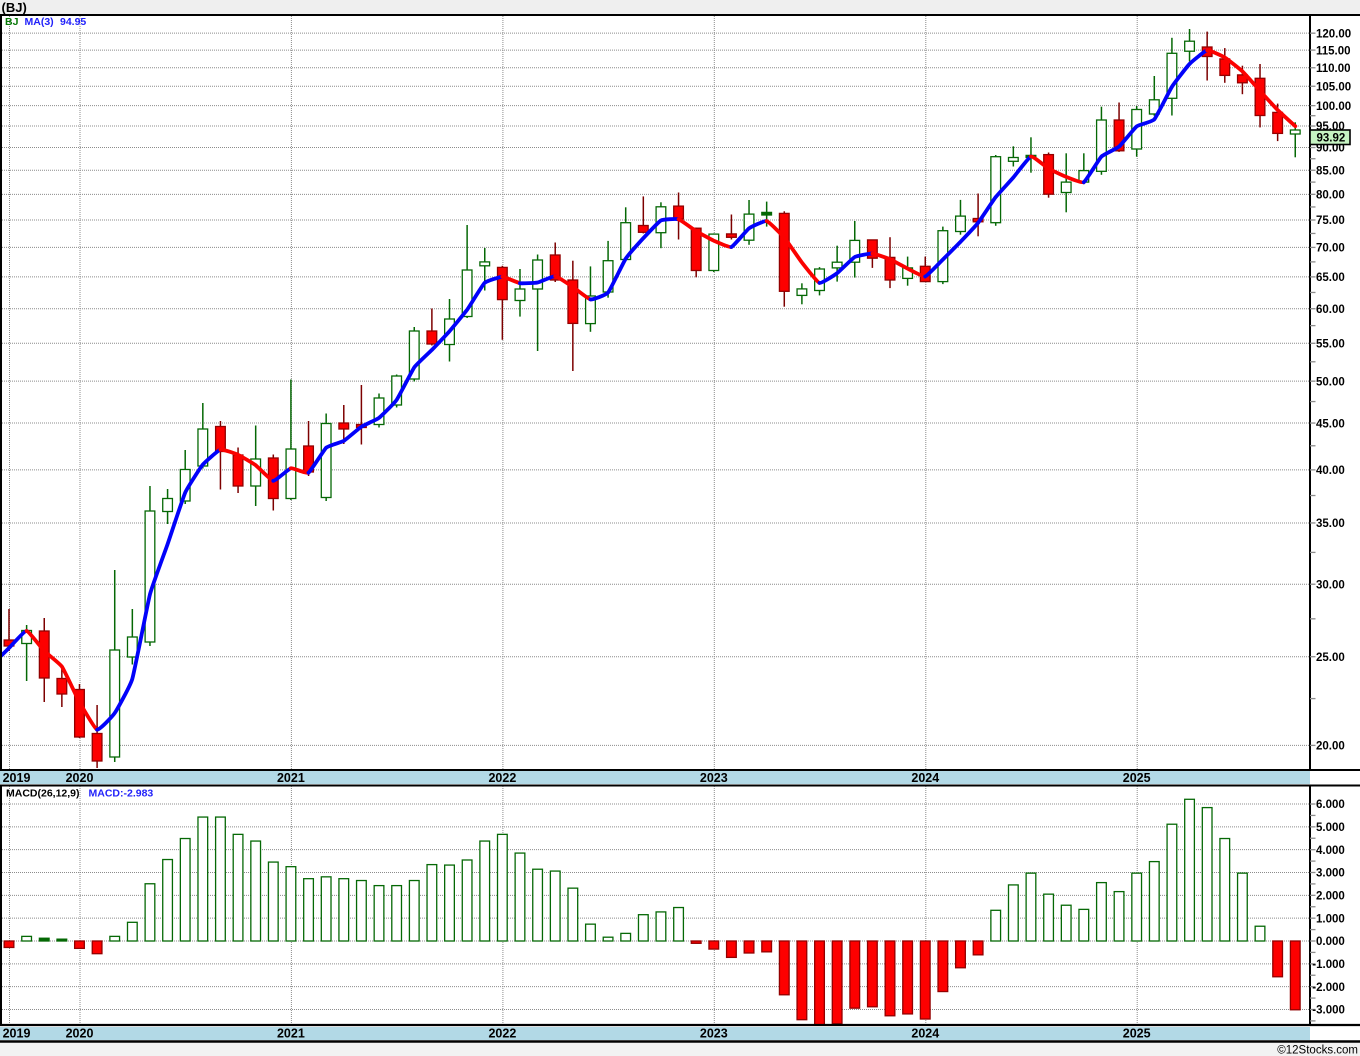 The width and height of the screenshot is (1360, 1056). Describe the element at coordinates (73, 22) in the screenshot. I see `svg-text: 94.95` at that location.